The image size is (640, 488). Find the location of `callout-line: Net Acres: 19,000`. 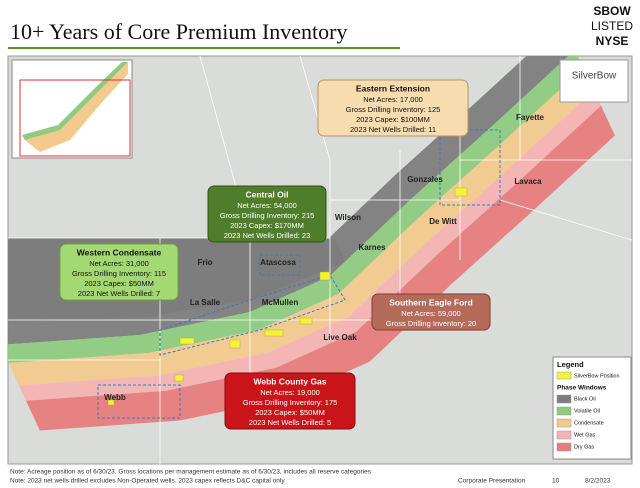

callout-line: Net Acres: 19,000 is located at coordinates (290, 392).